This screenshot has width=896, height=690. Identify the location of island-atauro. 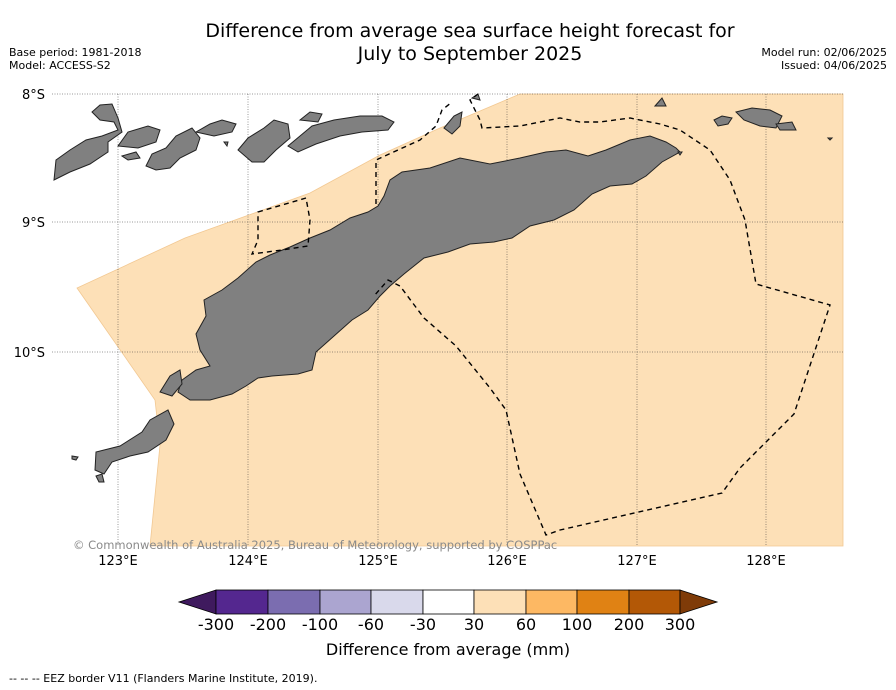
(310, 117).